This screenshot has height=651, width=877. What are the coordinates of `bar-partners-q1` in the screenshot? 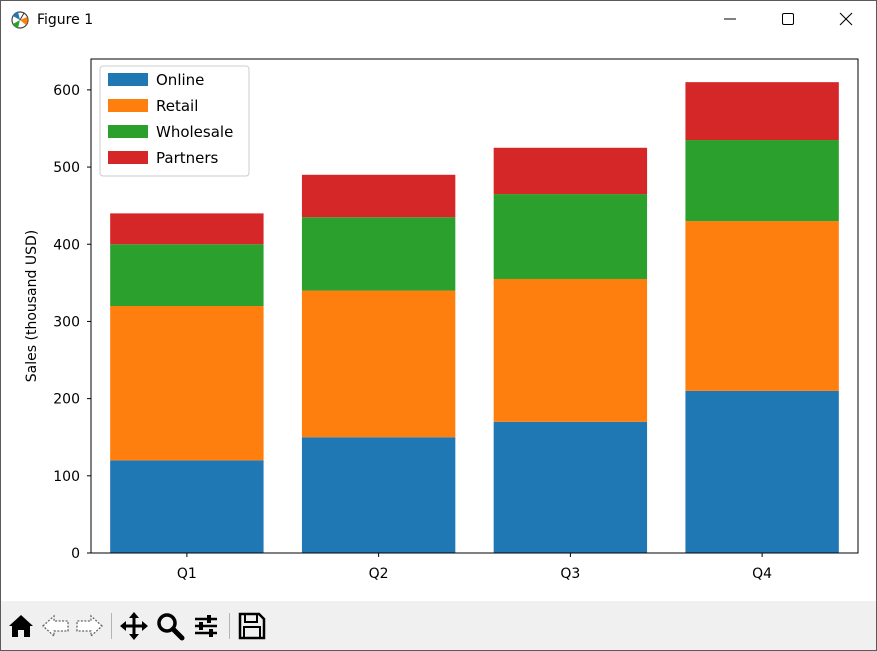 It's located at (187, 229).